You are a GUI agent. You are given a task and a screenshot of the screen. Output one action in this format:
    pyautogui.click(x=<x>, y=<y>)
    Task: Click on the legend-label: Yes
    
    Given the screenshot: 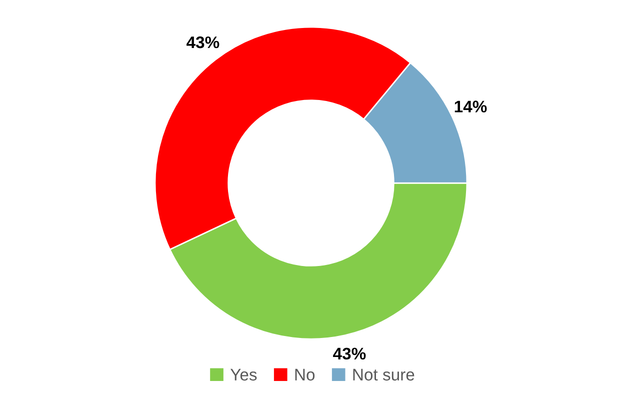 What is the action you would take?
    pyautogui.click(x=243, y=374)
    